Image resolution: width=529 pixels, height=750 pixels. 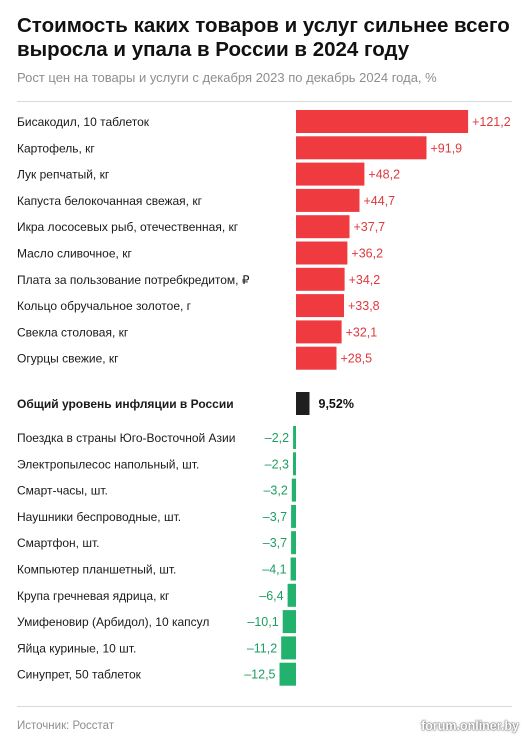 I want to click on value-label: –2,2, so click(x=277, y=438).